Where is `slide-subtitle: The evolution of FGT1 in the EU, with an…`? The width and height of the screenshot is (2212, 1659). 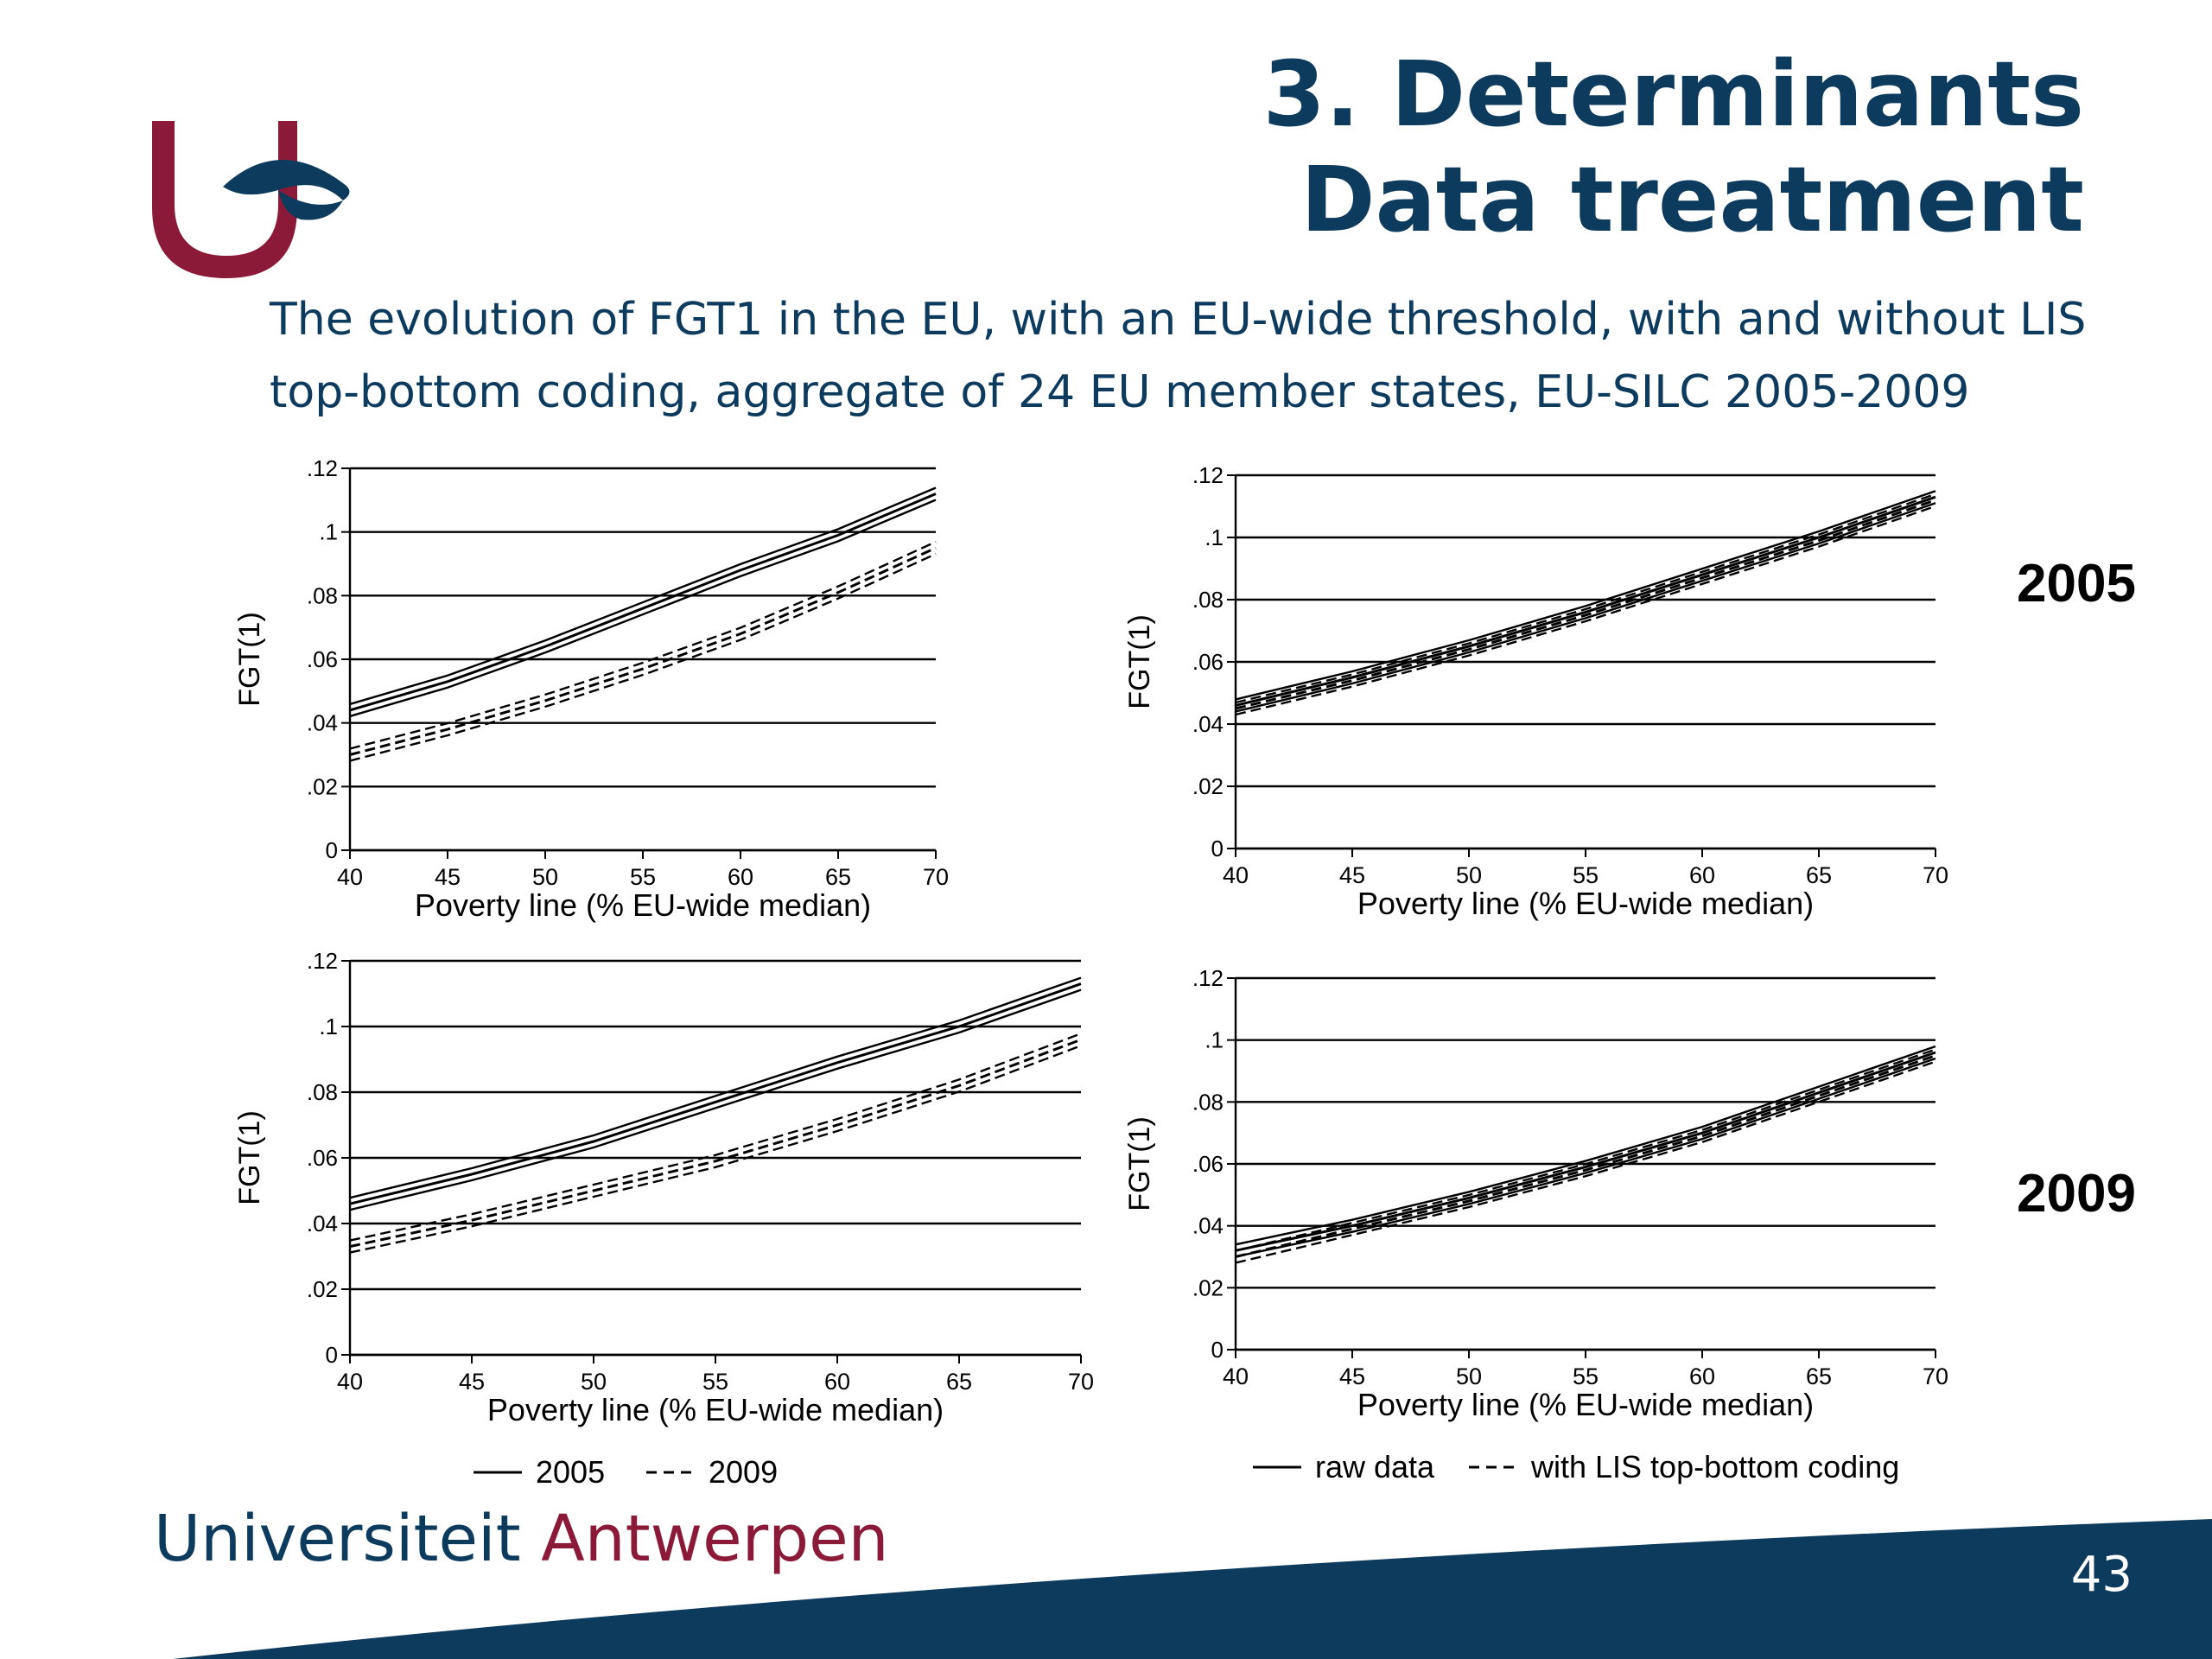 slide-subtitle: The evolution of FGT1 in the EU, with an… is located at coordinates (1237, 356).